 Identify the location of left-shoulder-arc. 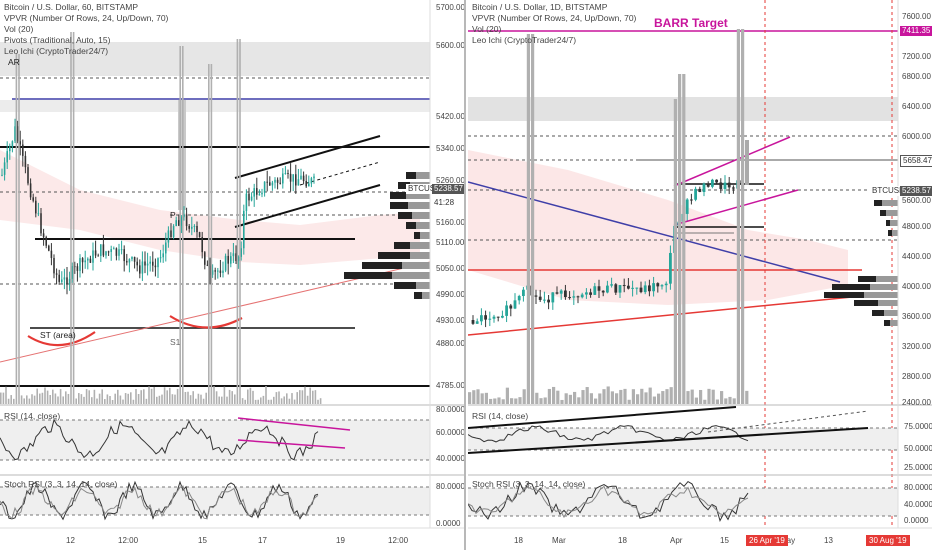
(61, 339).